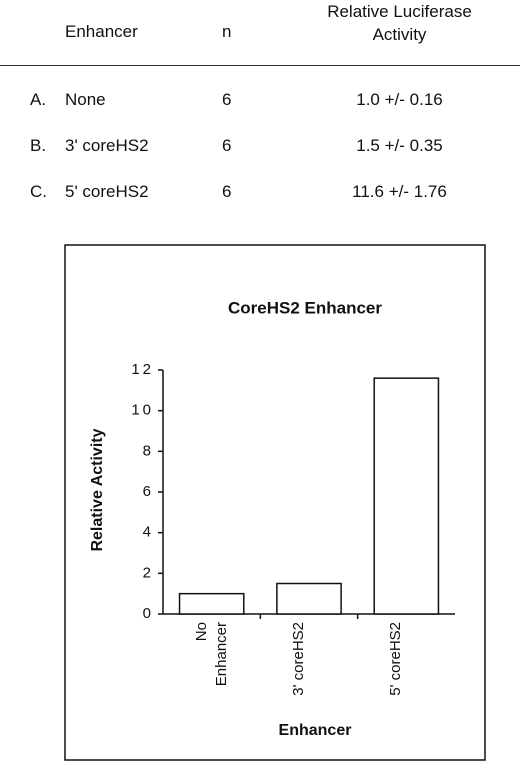  Describe the element at coordinates (38, 191) in the screenshot. I see `table-cell: C.` at that location.